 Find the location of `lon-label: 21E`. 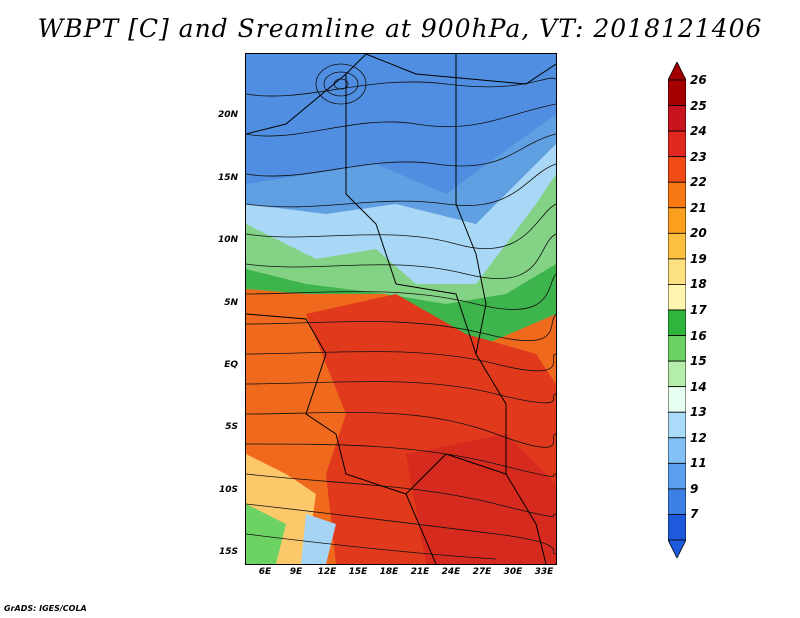

lon-label: 21E is located at coordinates (420, 572).